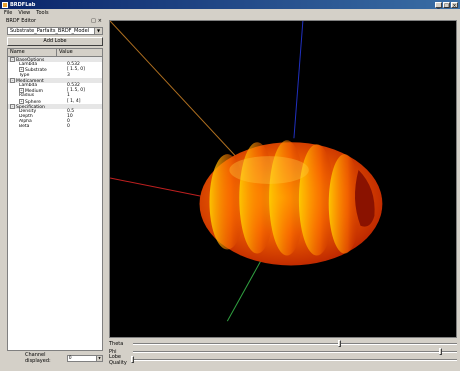 The height and width of the screenshot is (371, 460). I want to click on lobe-cavity, so click(364, 198).